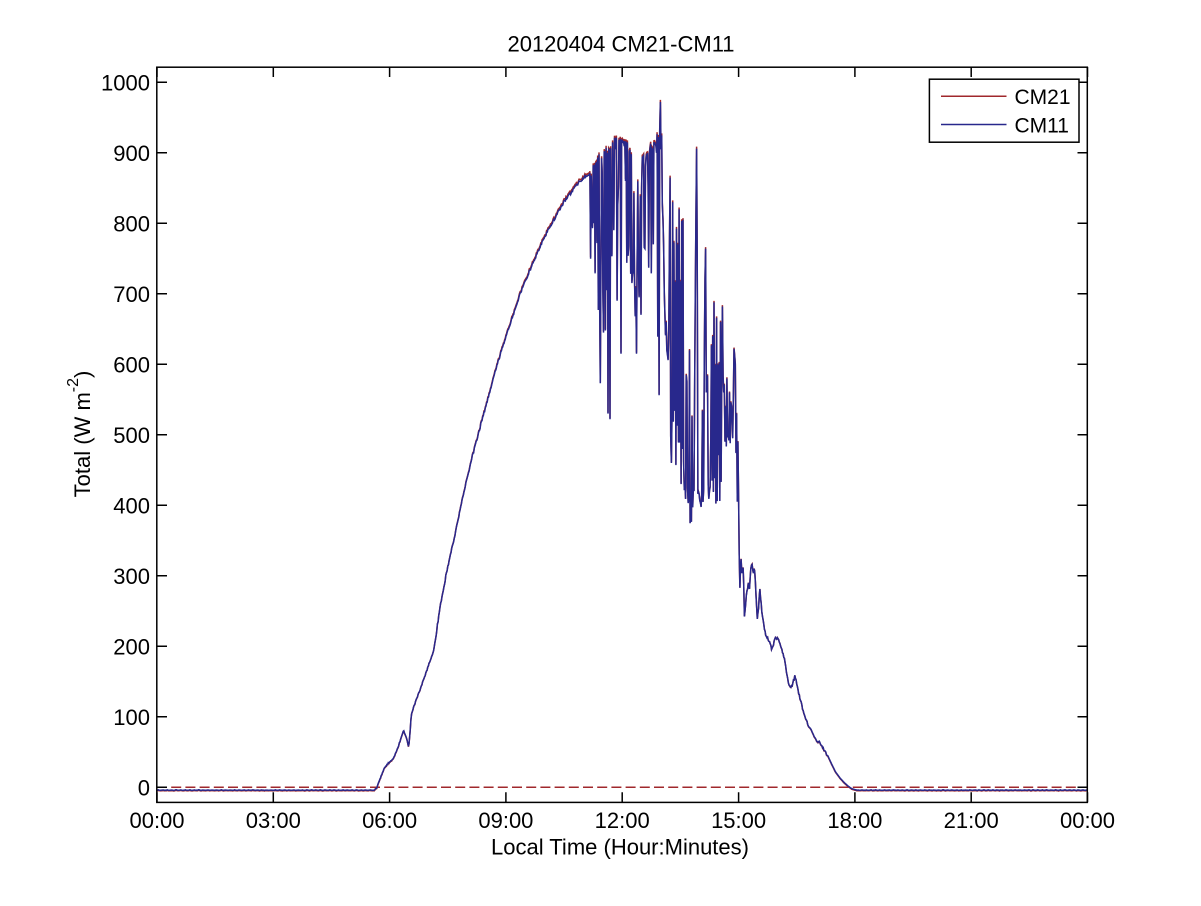 The height and width of the screenshot is (906, 1201). I want to click on svg-text: 09:00, so click(505, 820).